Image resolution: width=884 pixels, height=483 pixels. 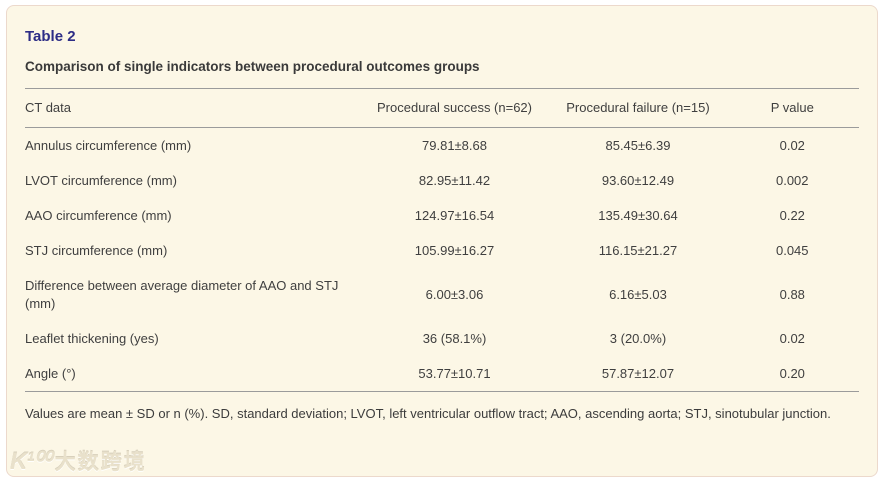 I want to click on table-title: Table 2, so click(x=50, y=36).